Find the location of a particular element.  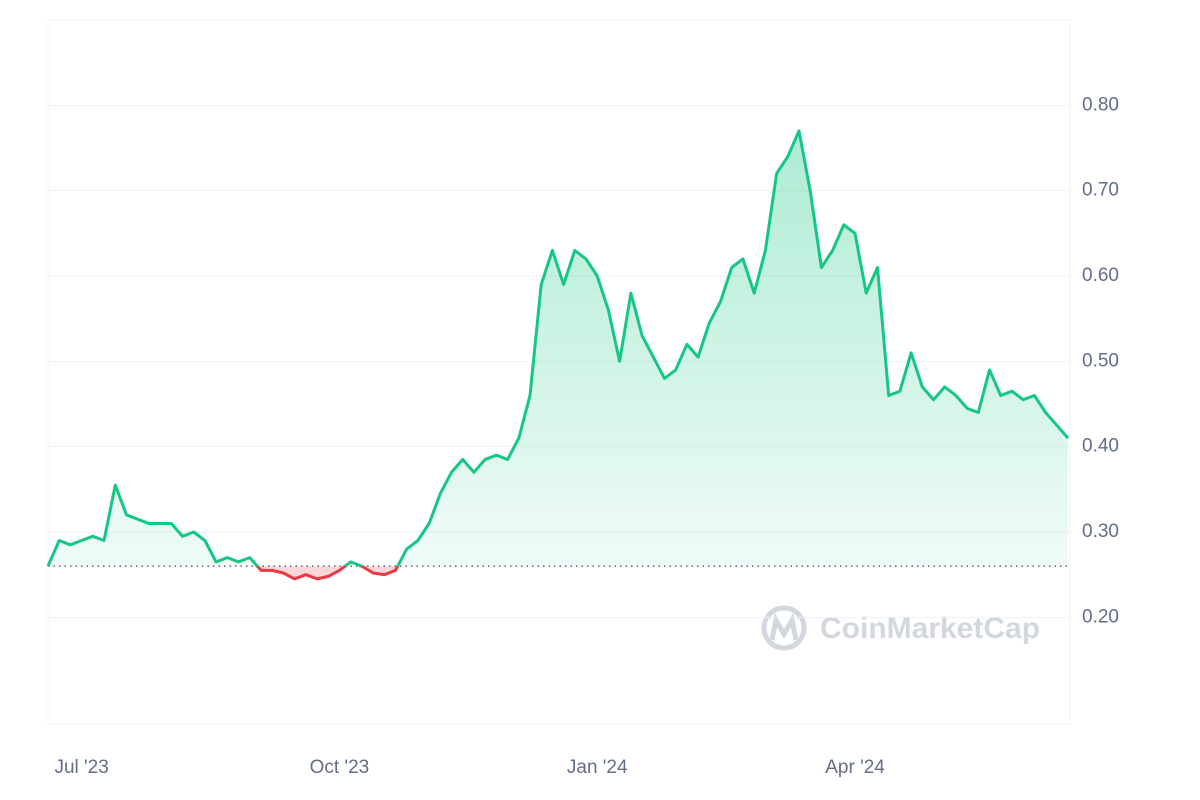

y-tick-label: 0.80 is located at coordinates (1100, 104).